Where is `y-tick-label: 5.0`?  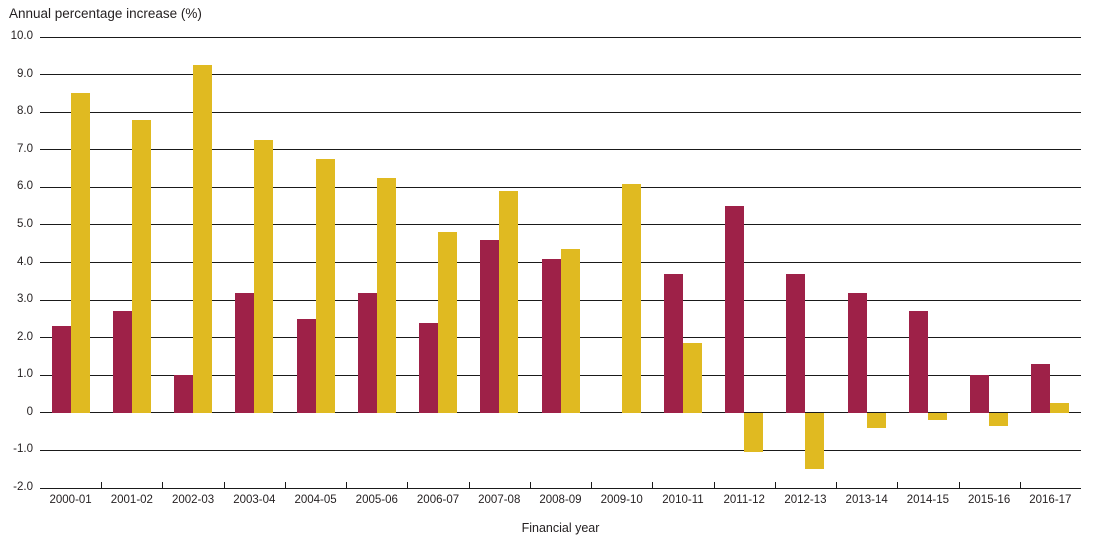
y-tick-label: 5.0 is located at coordinates (25, 223).